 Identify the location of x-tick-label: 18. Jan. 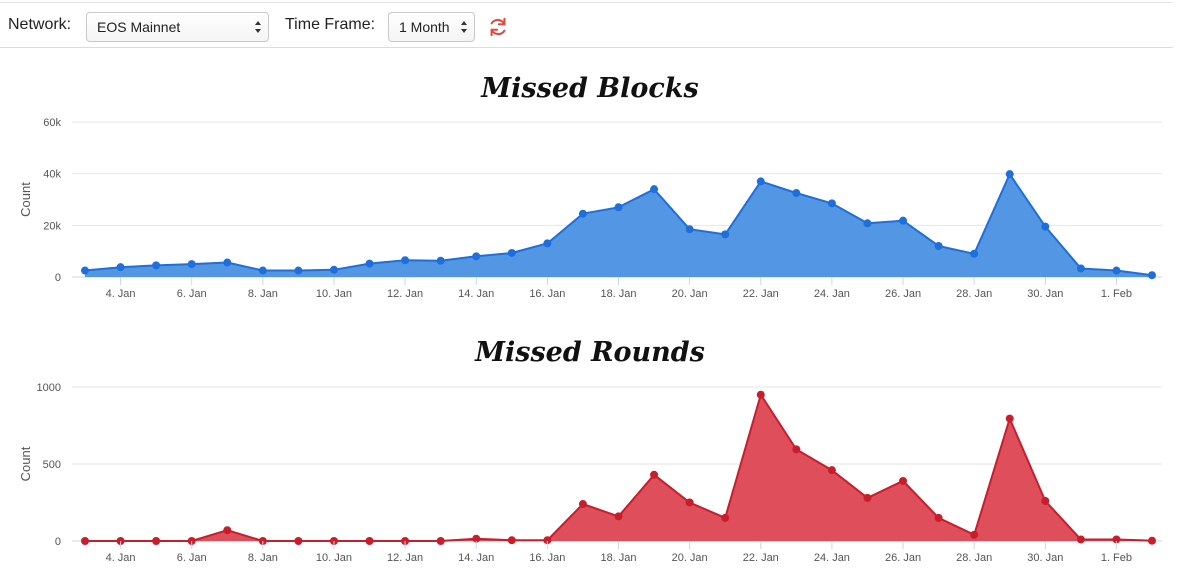
(618, 558).